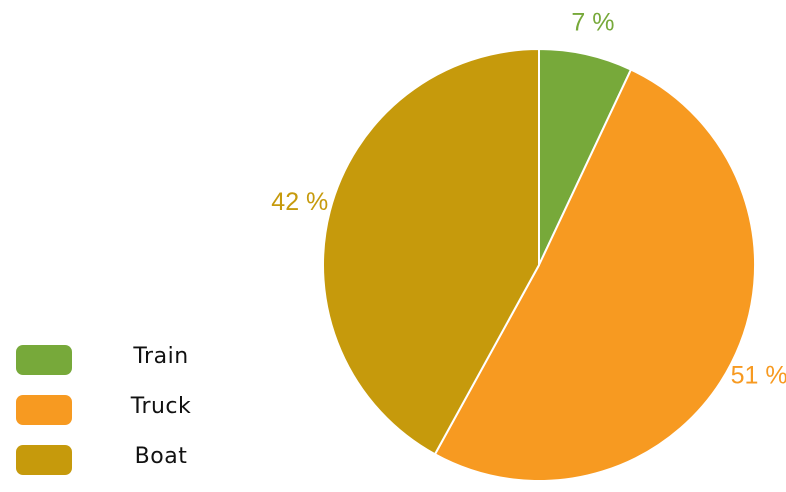 The width and height of the screenshot is (786, 492). I want to click on legend-label-boat: Boat, so click(161, 456).